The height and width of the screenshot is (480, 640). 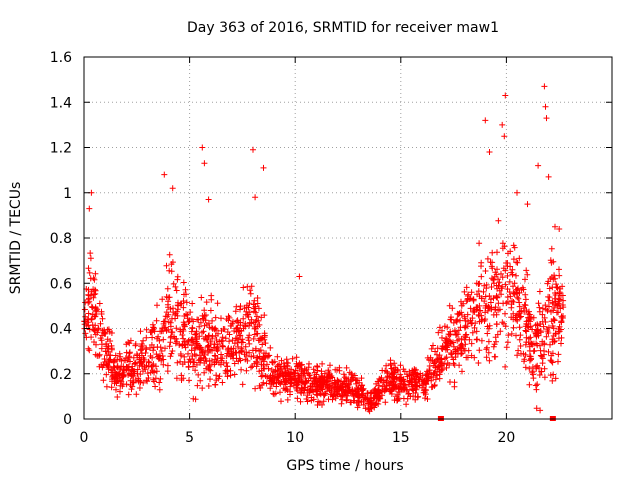 What do you see at coordinates (295, 438) in the screenshot?
I see `x-tick-label: 10` at bounding box center [295, 438].